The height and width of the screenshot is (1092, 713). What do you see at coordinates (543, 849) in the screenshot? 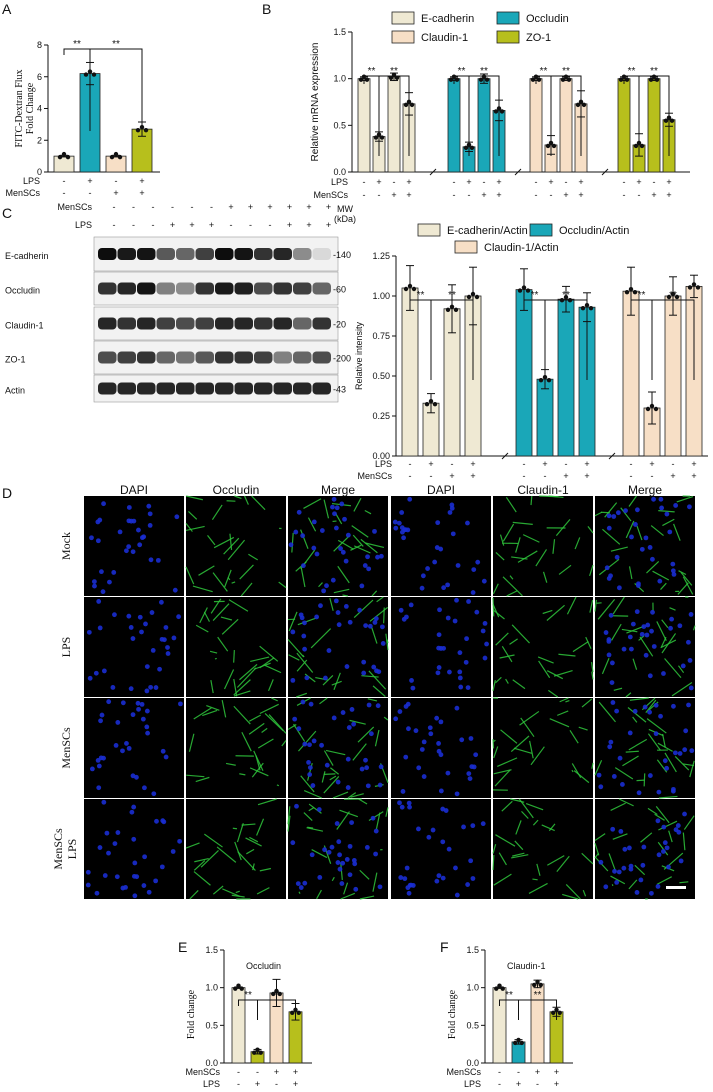
I see `micrograph-bg` at bounding box center [543, 849].